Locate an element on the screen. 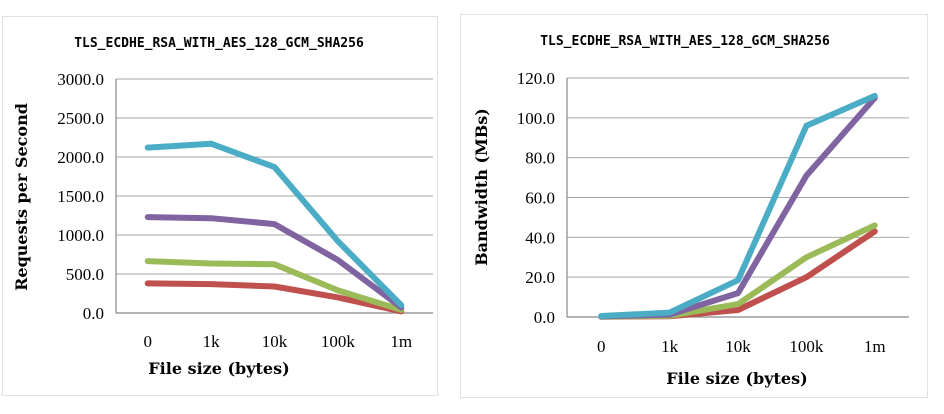 The width and height of the screenshot is (944, 414). series-lines is located at coordinates (274, 227).